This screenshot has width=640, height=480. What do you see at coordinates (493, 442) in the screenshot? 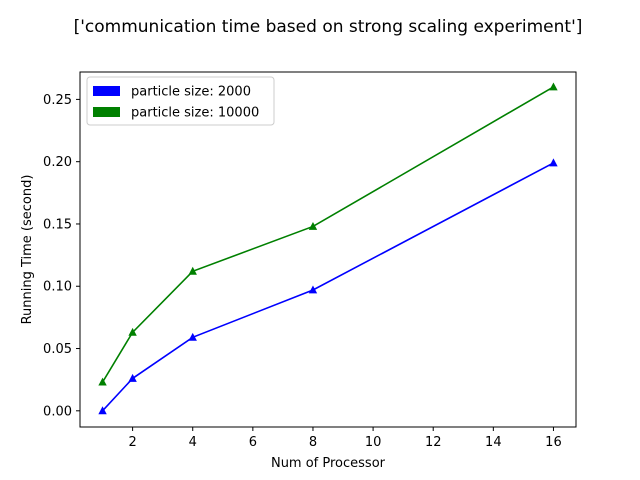
I see `x-tick-label: 14` at bounding box center [493, 442].